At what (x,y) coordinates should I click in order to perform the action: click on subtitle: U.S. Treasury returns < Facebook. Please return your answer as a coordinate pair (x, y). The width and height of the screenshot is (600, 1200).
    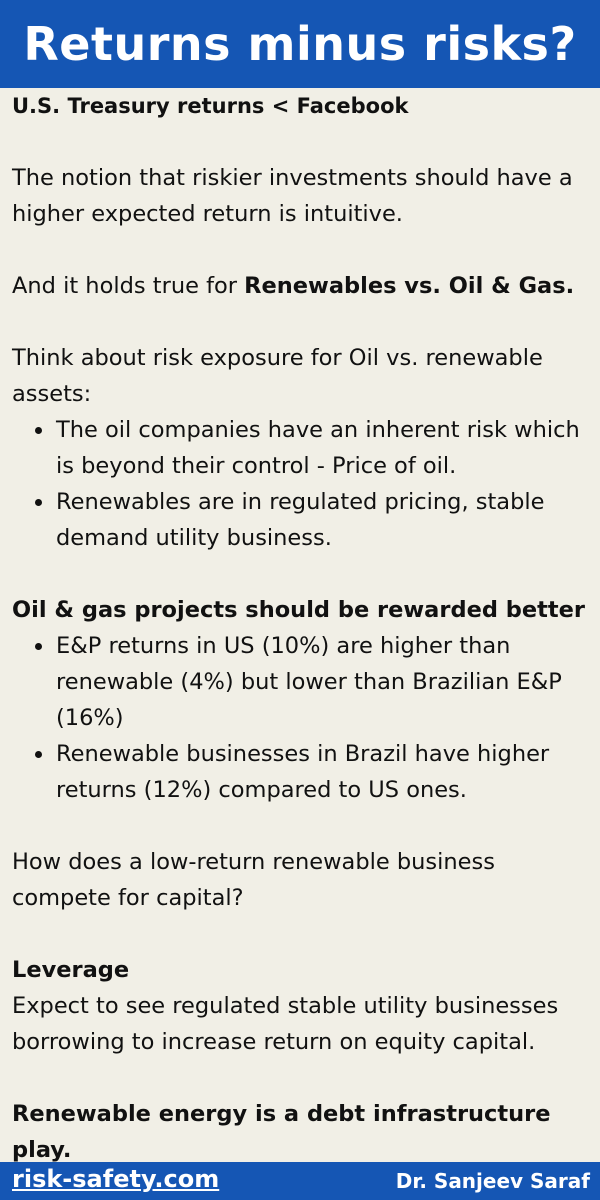
    Looking at the image, I should click on (210, 106).